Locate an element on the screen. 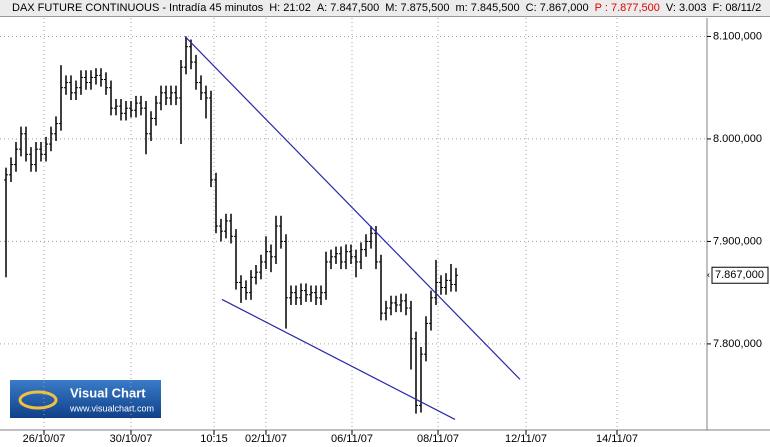 Image resolution: width=770 pixels, height=447 pixels. header-field: H: 21:02 is located at coordinates (290, 8).